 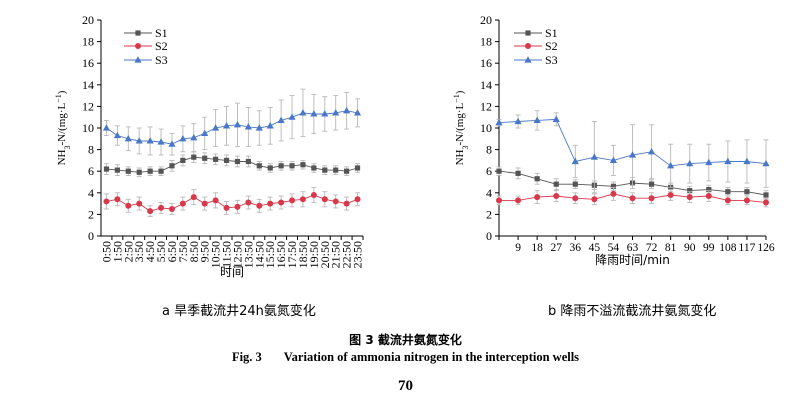 I want to click on chart-b-x-tick-label: 18, so click(x=537, y=248).